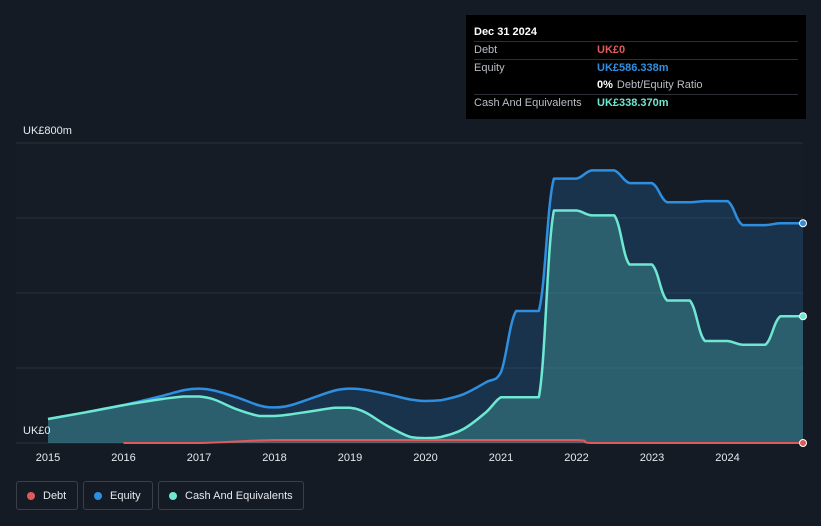 The image size is (821, 526). I want to click on tooltip-date: Dec 31 2024, so click(505, 32).